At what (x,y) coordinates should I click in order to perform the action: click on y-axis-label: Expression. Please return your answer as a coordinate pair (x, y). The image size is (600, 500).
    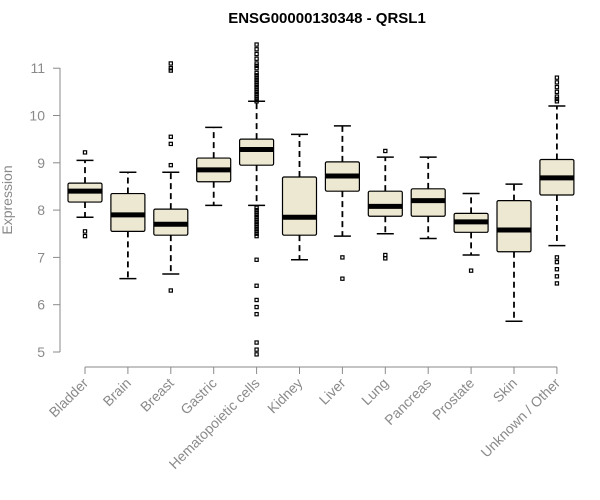
    Looking at the image, I should click on (7, 199).